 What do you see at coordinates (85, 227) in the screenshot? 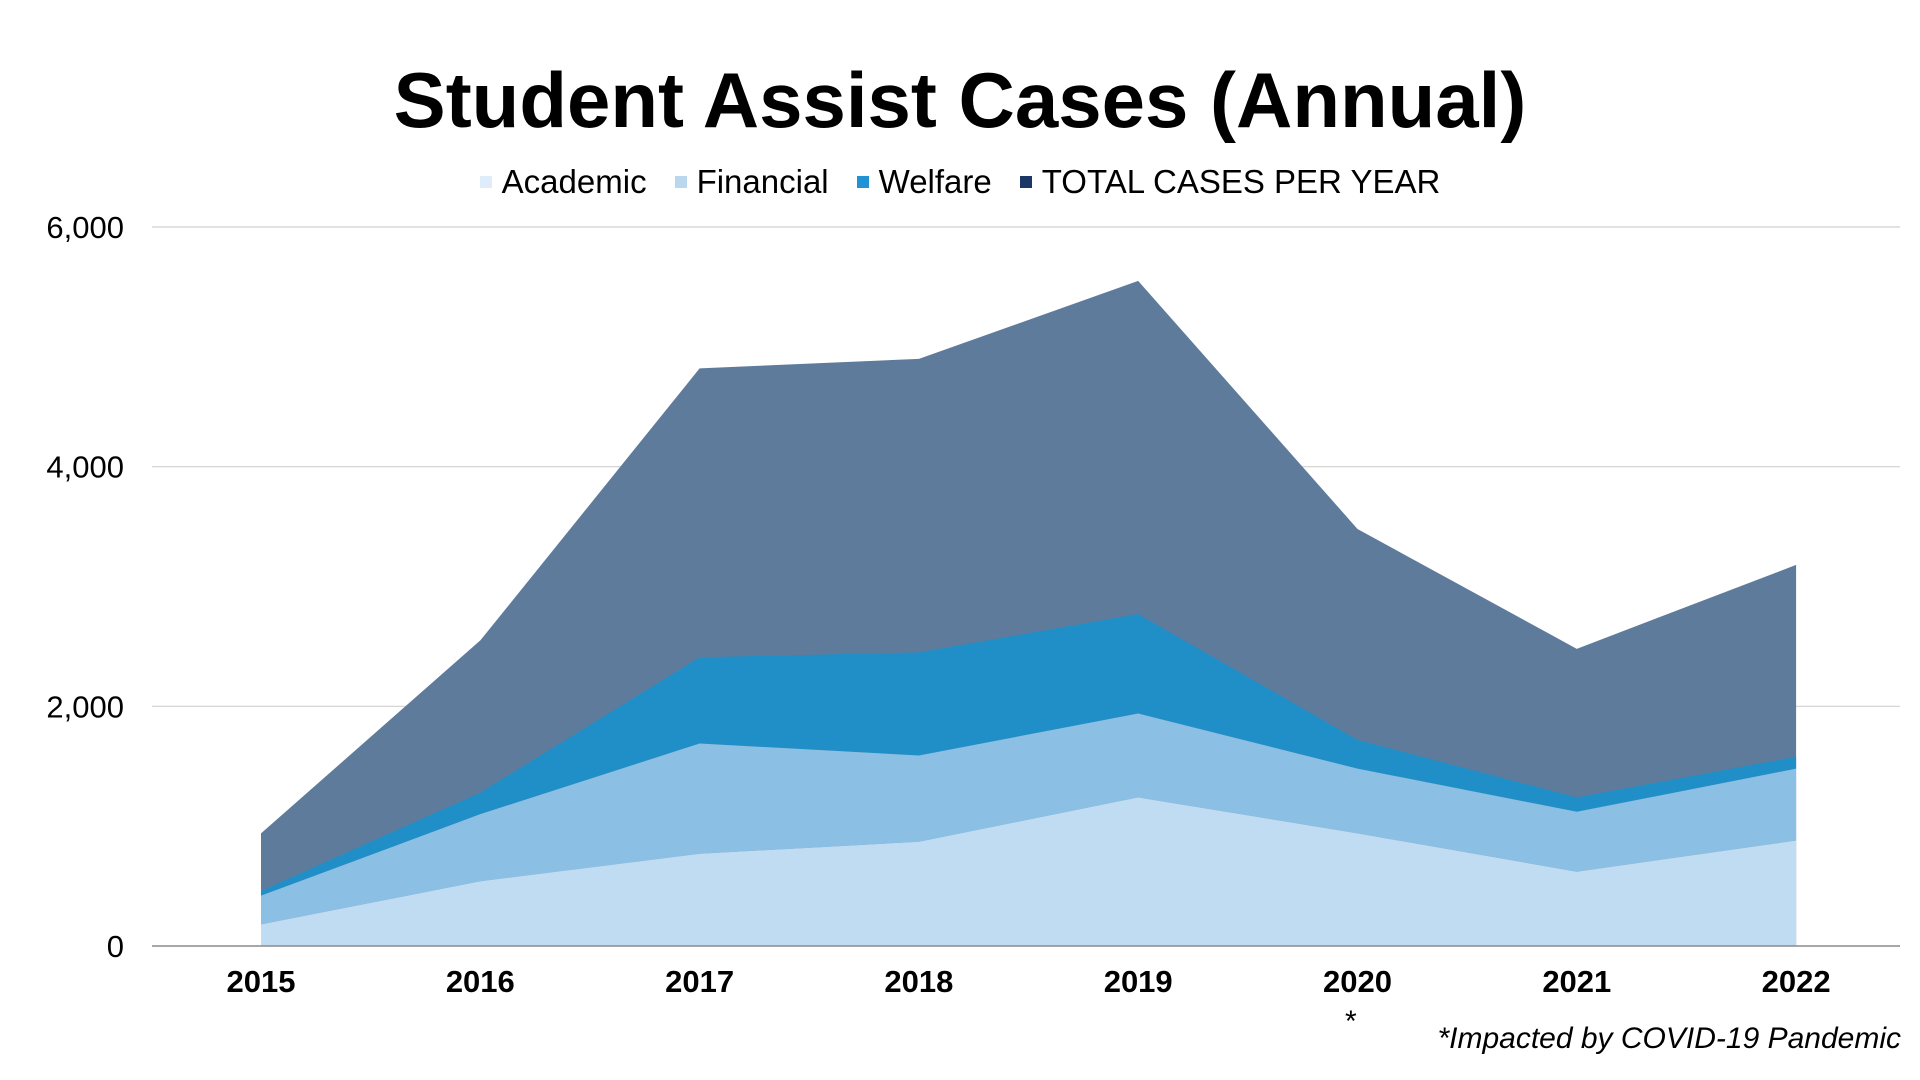
I see `y-tick-label-6000: 6,000` at bounding box center [85, 227].